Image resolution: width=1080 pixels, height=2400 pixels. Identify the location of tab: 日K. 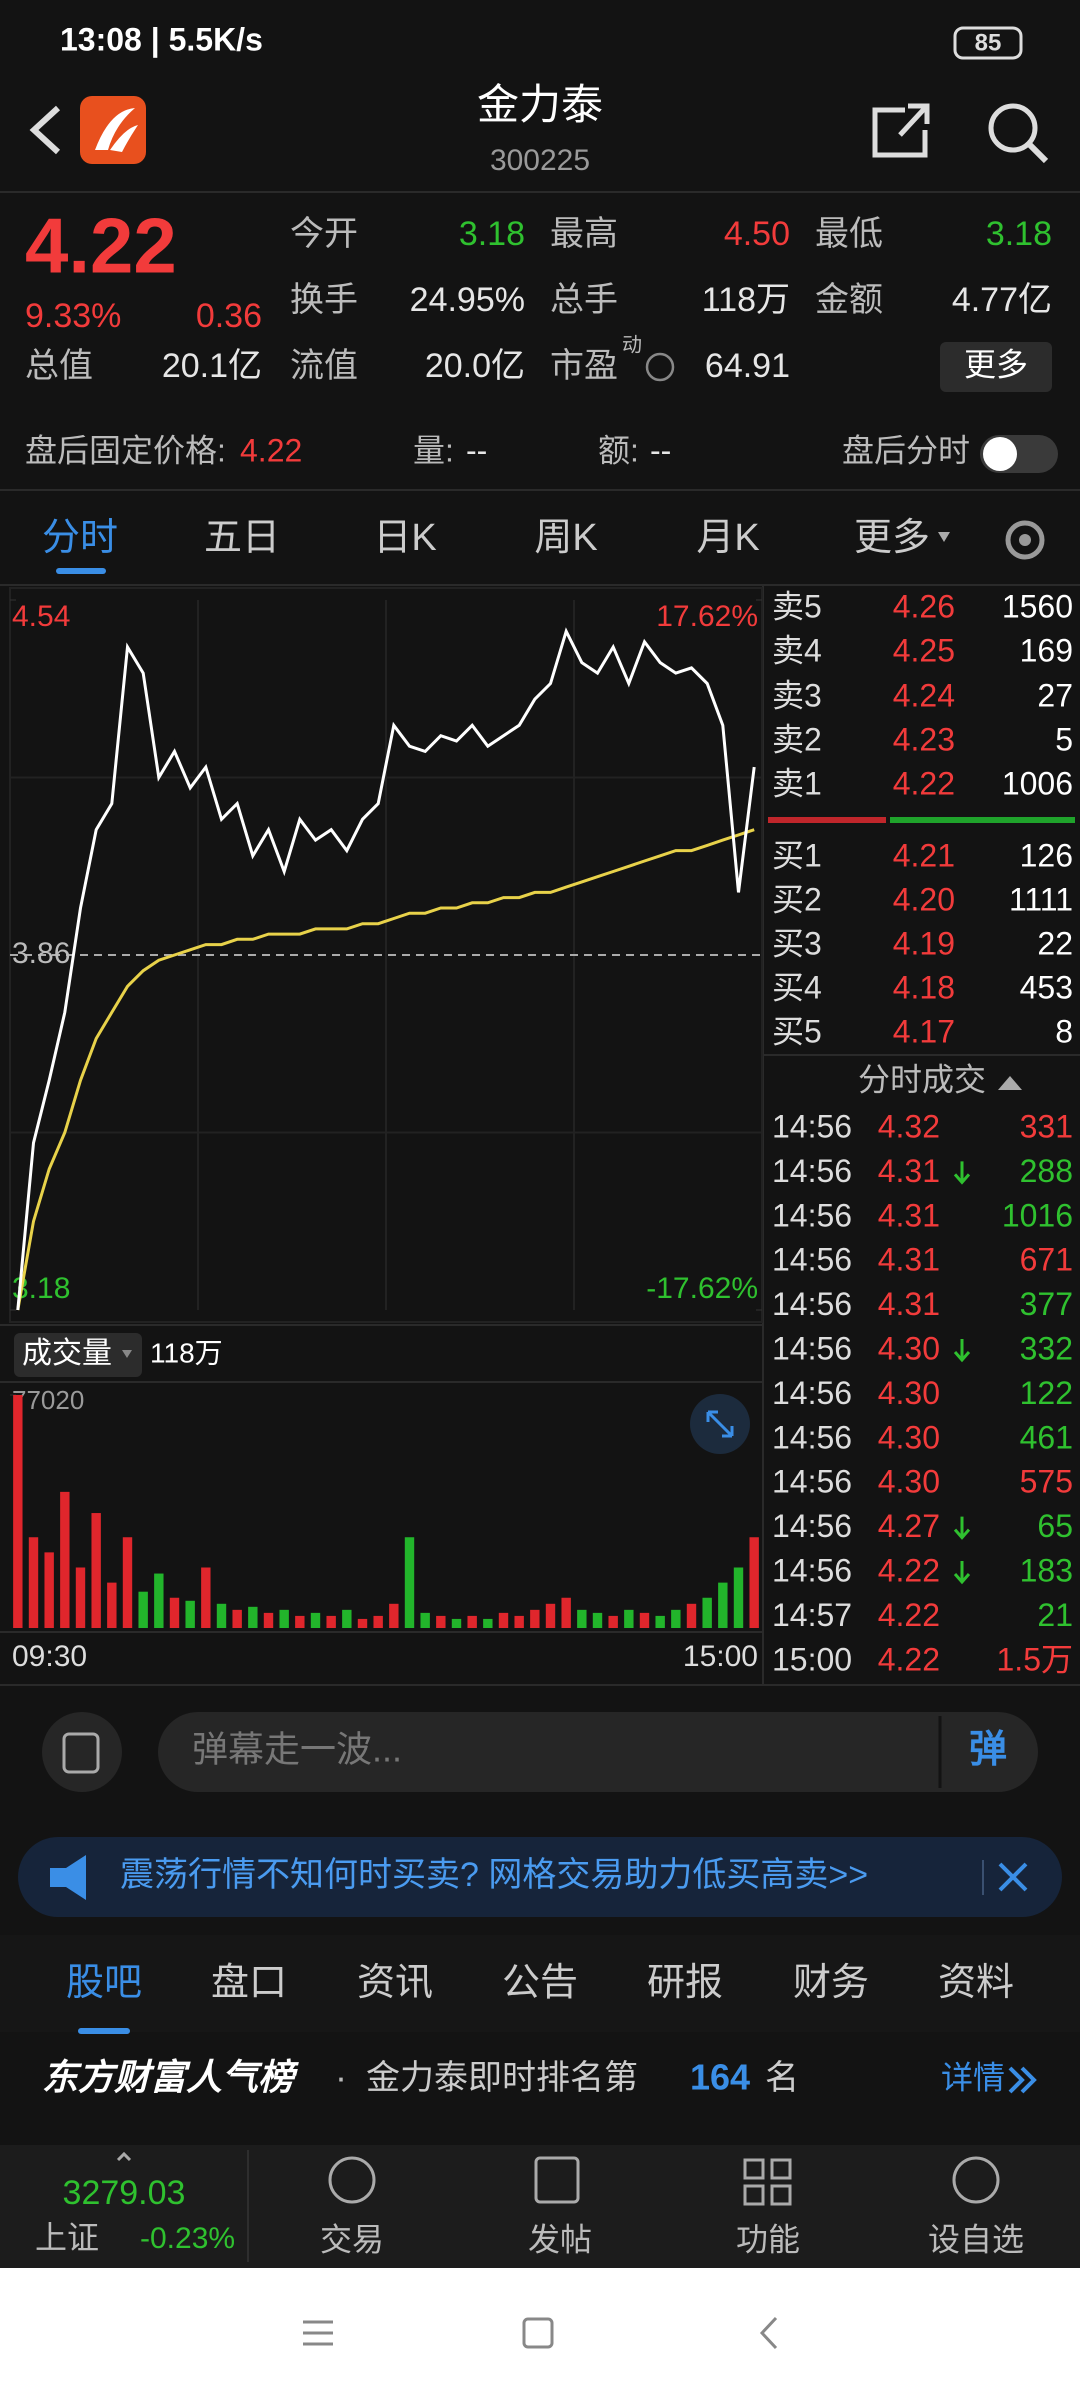
(404, 538).